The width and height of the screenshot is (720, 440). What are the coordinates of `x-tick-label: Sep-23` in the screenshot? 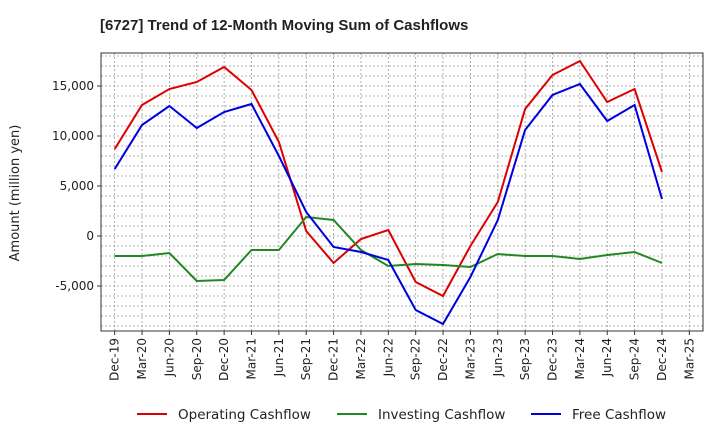 It's located at (525, 359).